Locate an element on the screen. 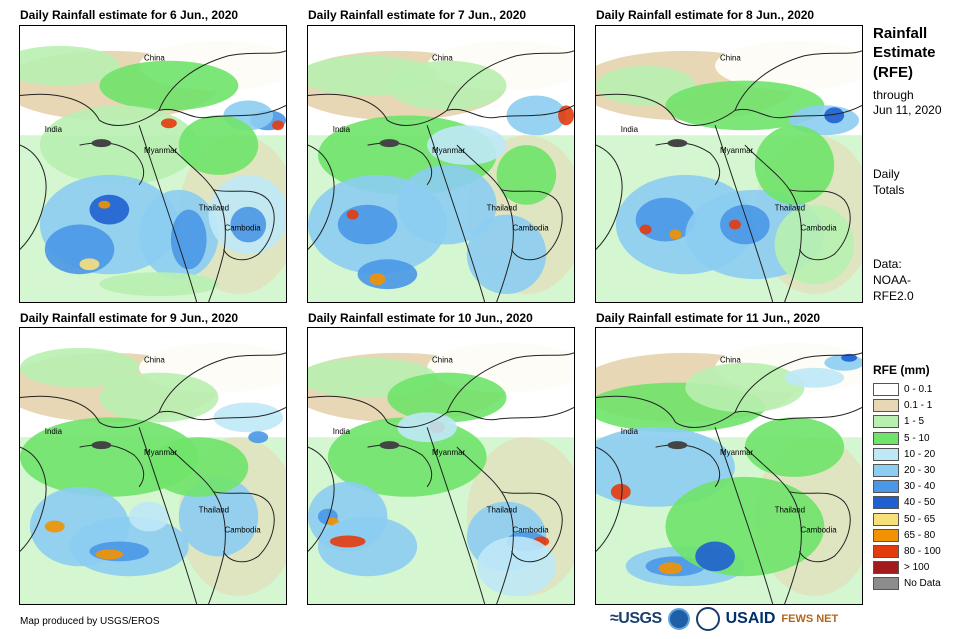  legend-label: > 100 is located at coordinates (917, 568).